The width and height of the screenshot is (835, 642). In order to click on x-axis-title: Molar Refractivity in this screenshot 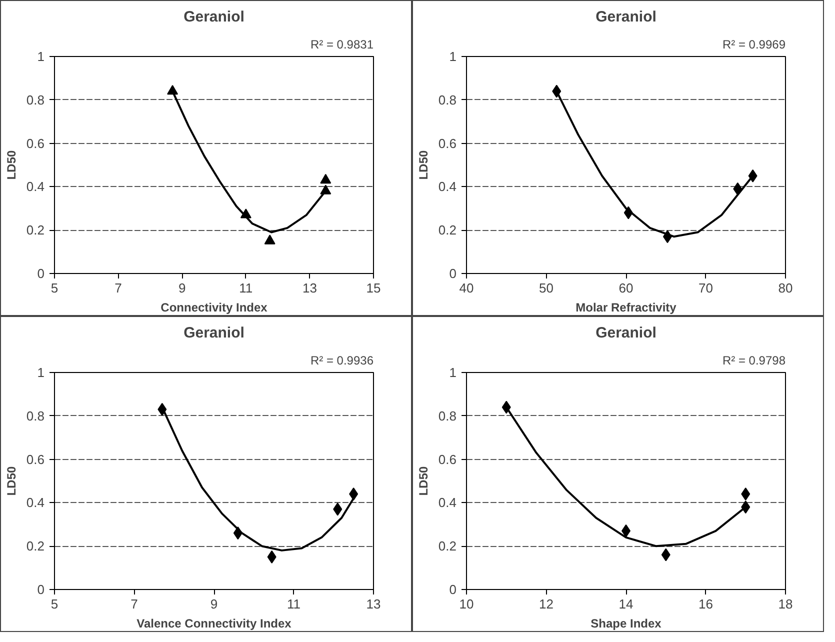, I will do `click(626, 307)`.